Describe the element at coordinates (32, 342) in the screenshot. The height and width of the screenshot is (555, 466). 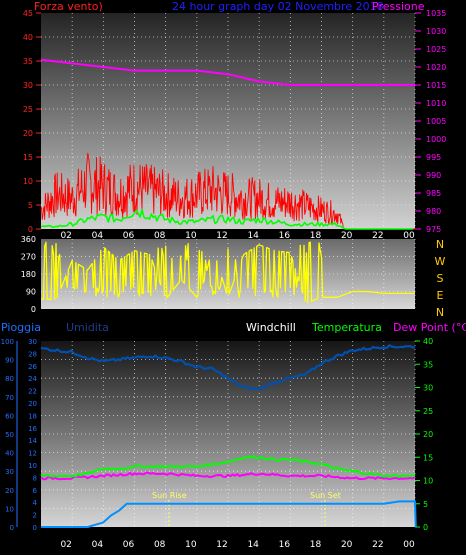
I see `rain-tick: 30` at that location.